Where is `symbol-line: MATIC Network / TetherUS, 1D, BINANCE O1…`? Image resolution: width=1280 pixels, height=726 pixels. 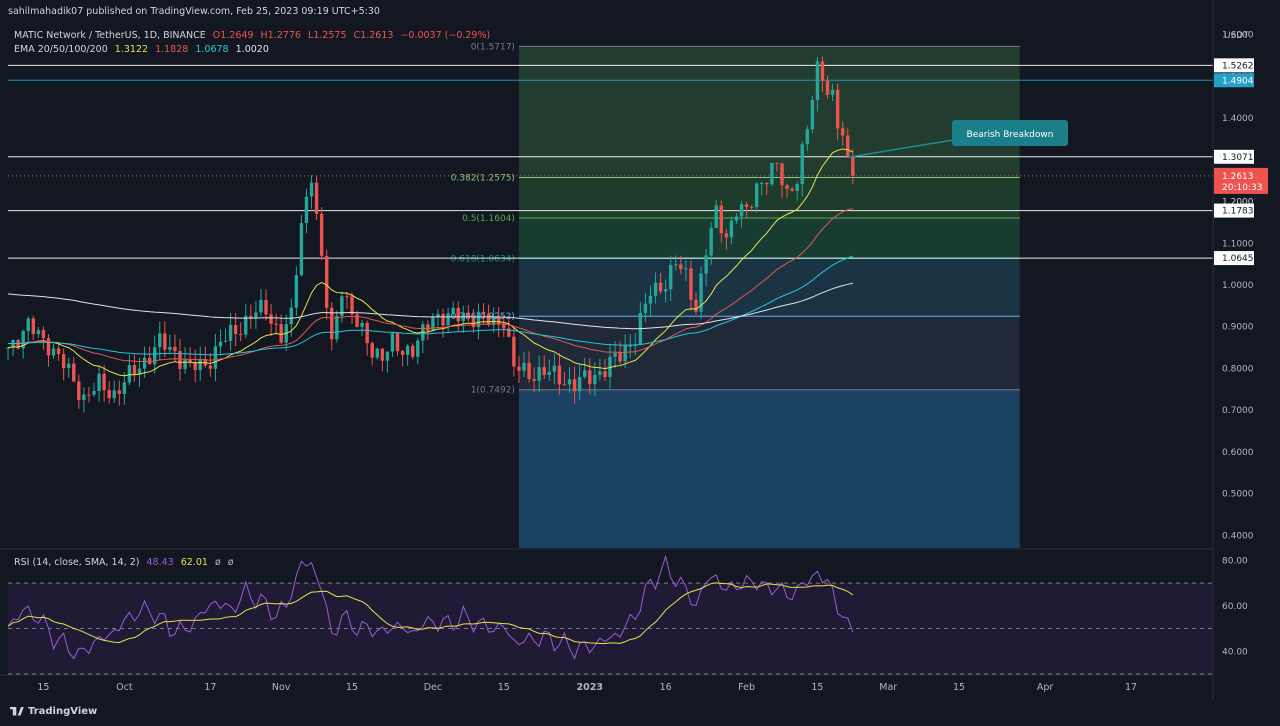 symbol-line: MATIC Network / TetherUS, 1D, BINANCE O1… is located at coordinates (254, 35).